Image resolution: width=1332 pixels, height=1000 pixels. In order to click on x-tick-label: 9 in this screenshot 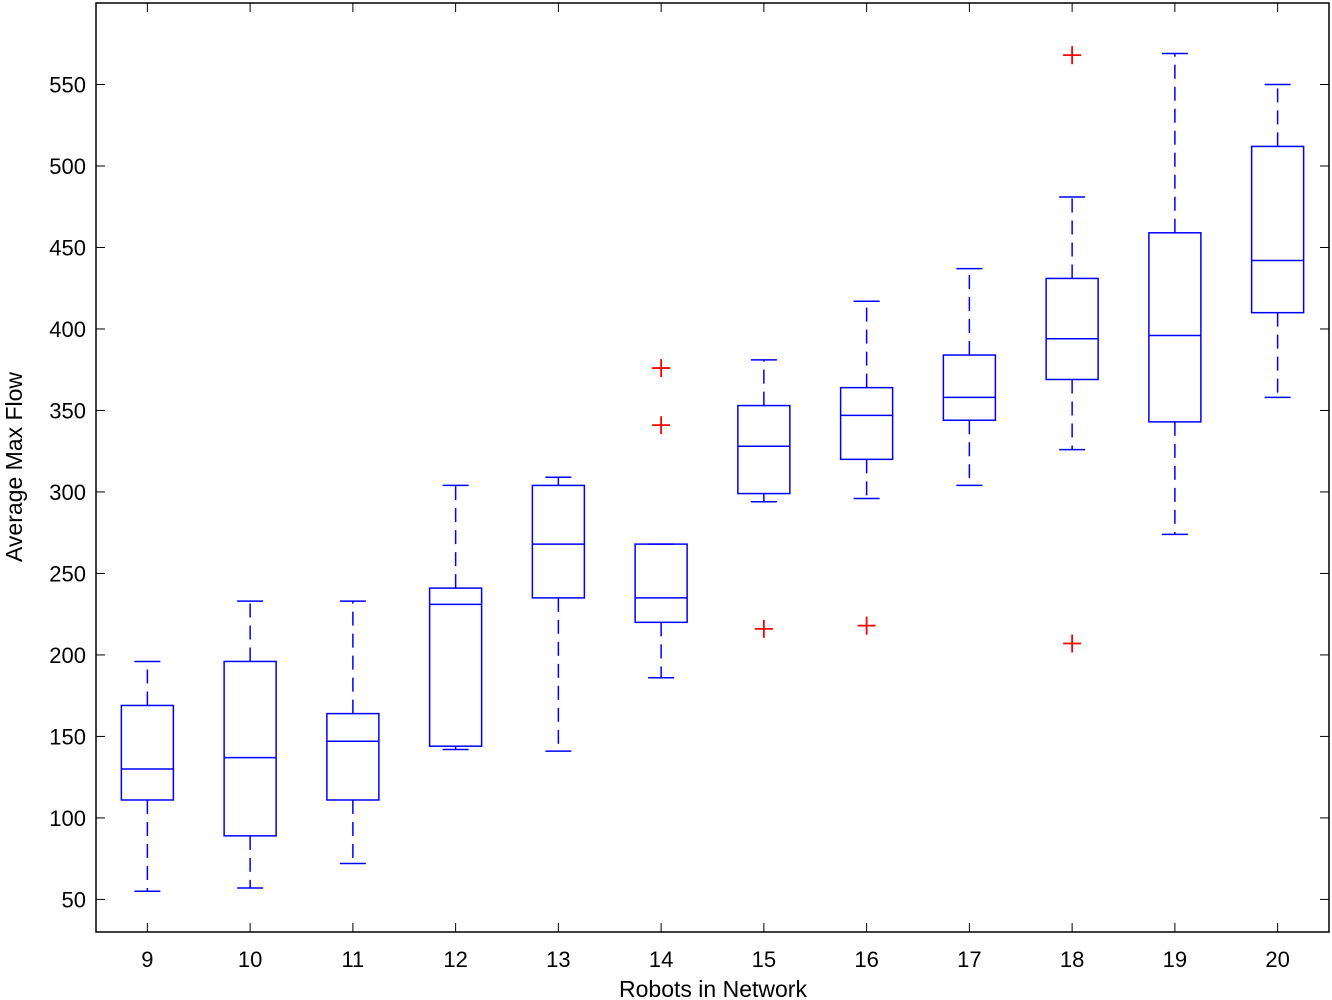, I will do `click(147, 959)`.